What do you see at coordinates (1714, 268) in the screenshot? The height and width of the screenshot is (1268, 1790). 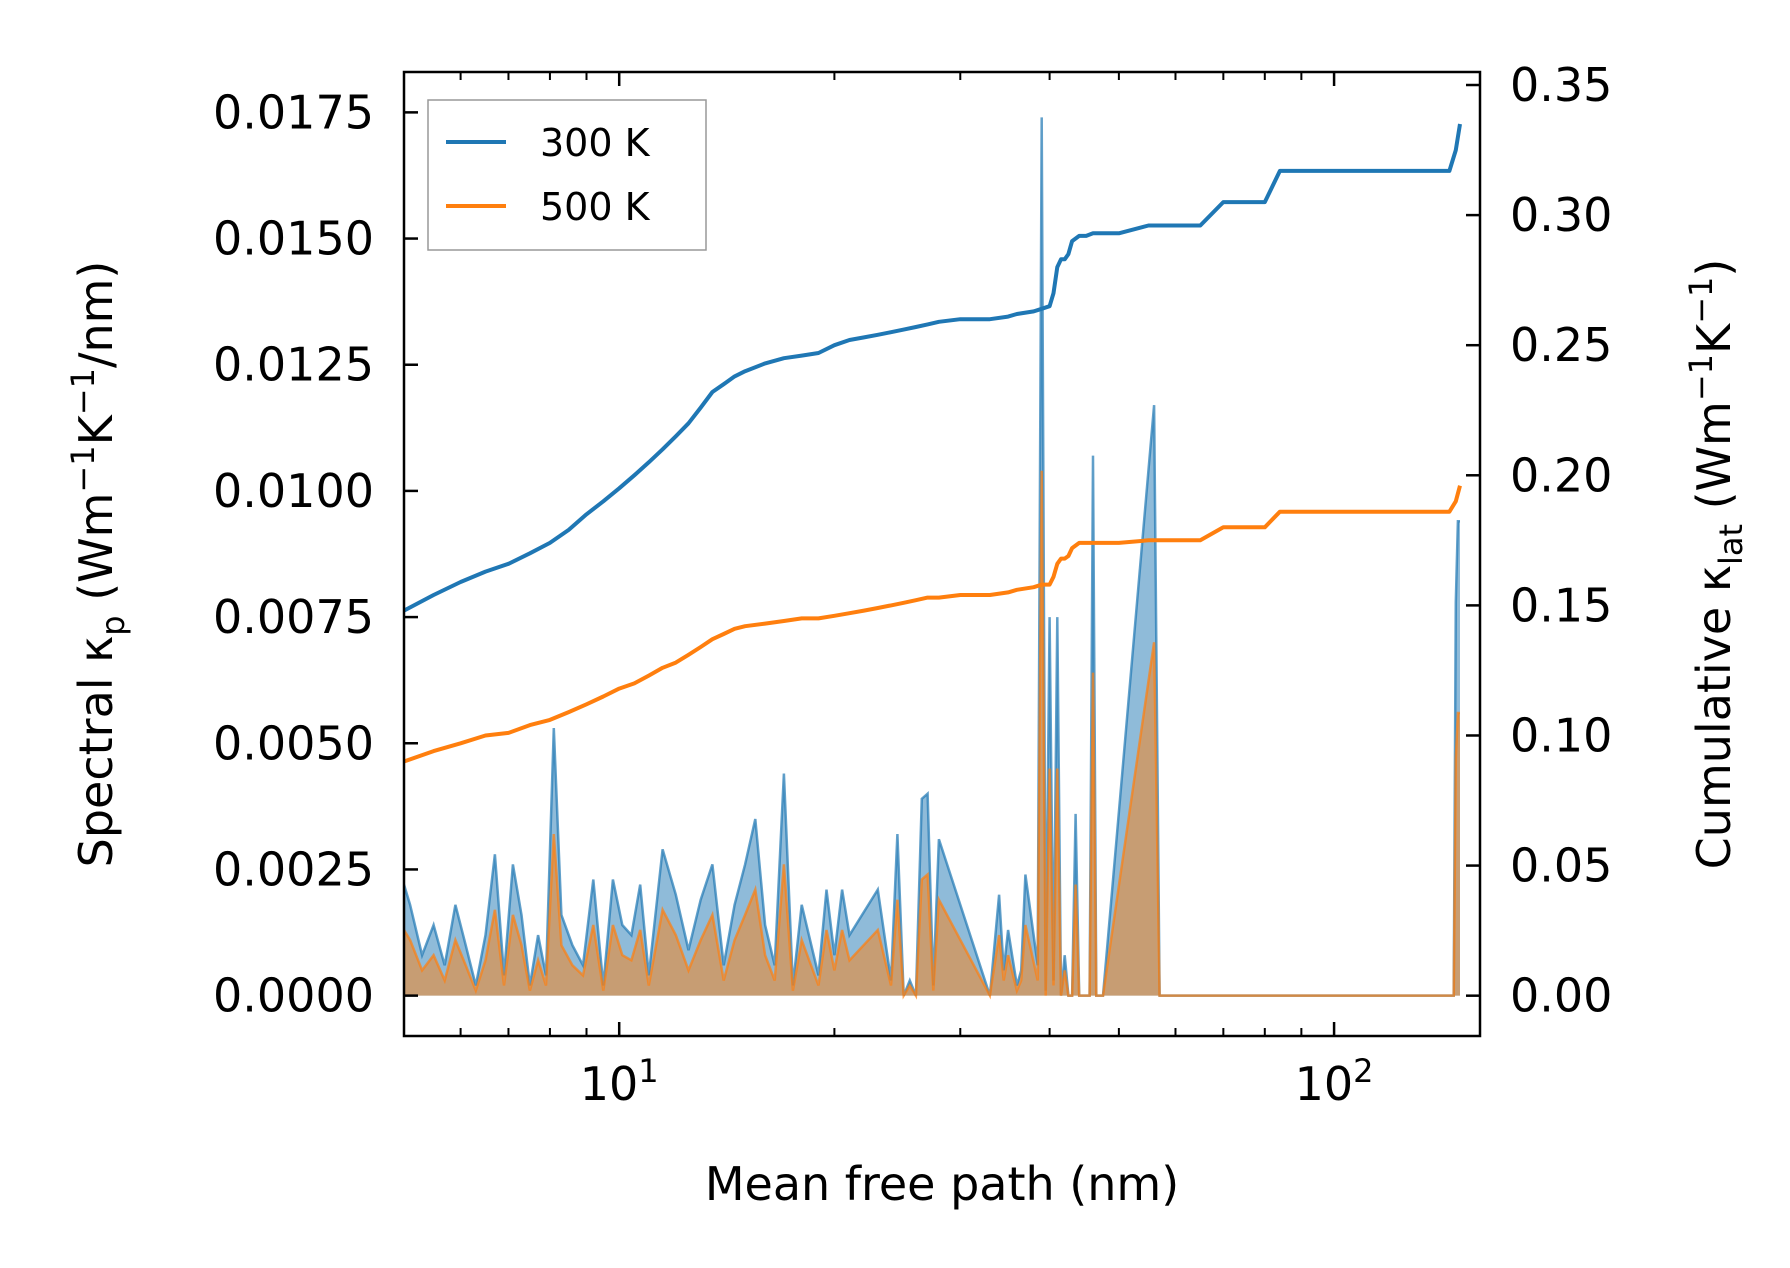 I see `label-part: )` at bounding box center [1714, 268].